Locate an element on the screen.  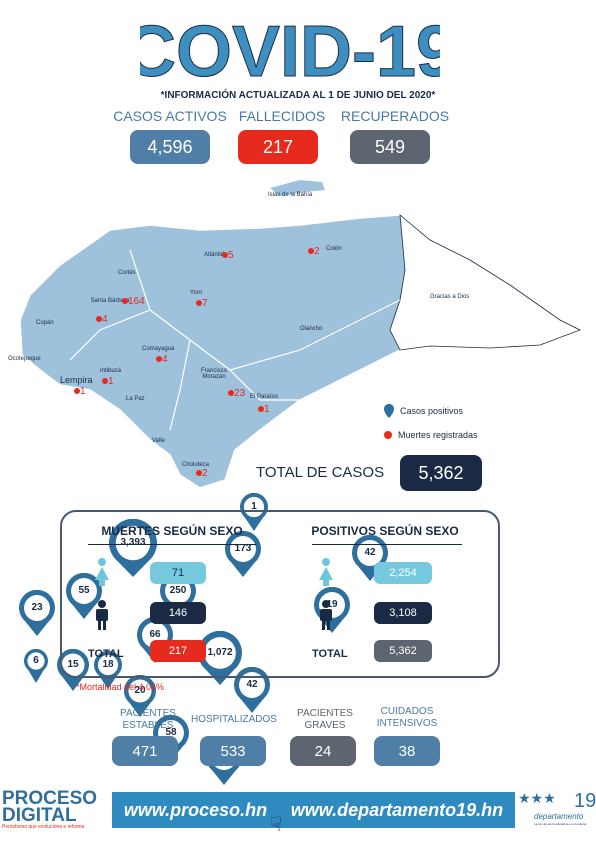
brand-line2: DIGITAL is located at coordinates (39, 815).